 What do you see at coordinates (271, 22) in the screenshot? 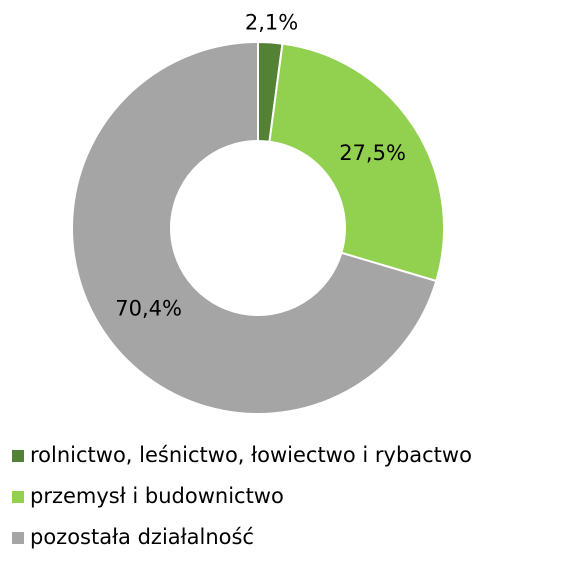
I see `data-label: 2,1%` at bounding box center [271, 22].